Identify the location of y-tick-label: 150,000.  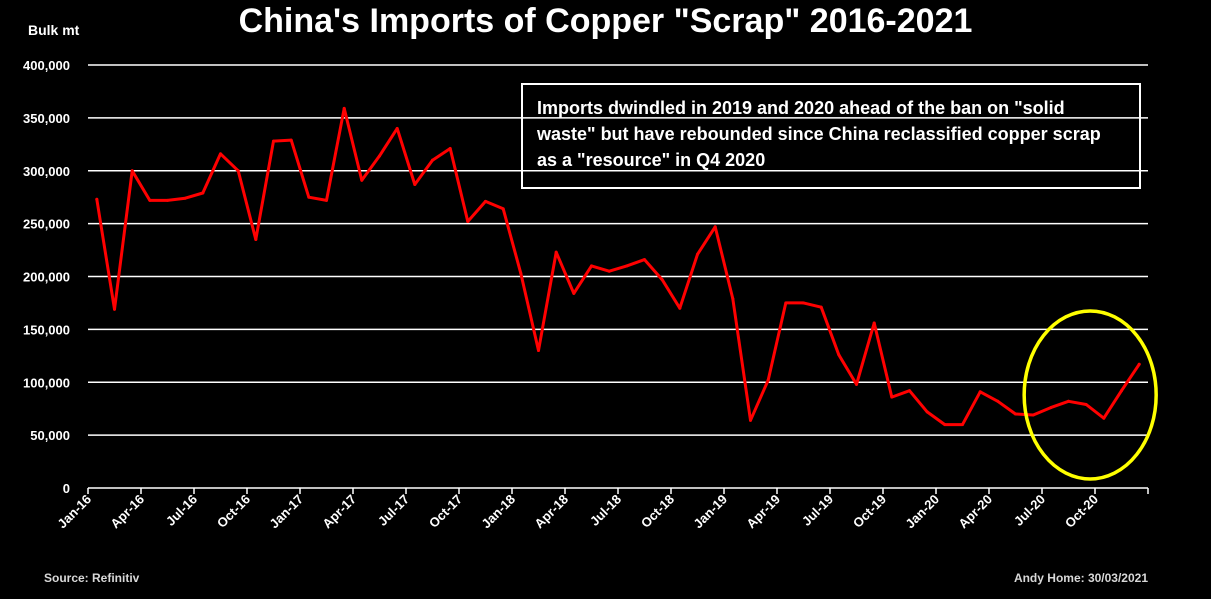
(46, 329).